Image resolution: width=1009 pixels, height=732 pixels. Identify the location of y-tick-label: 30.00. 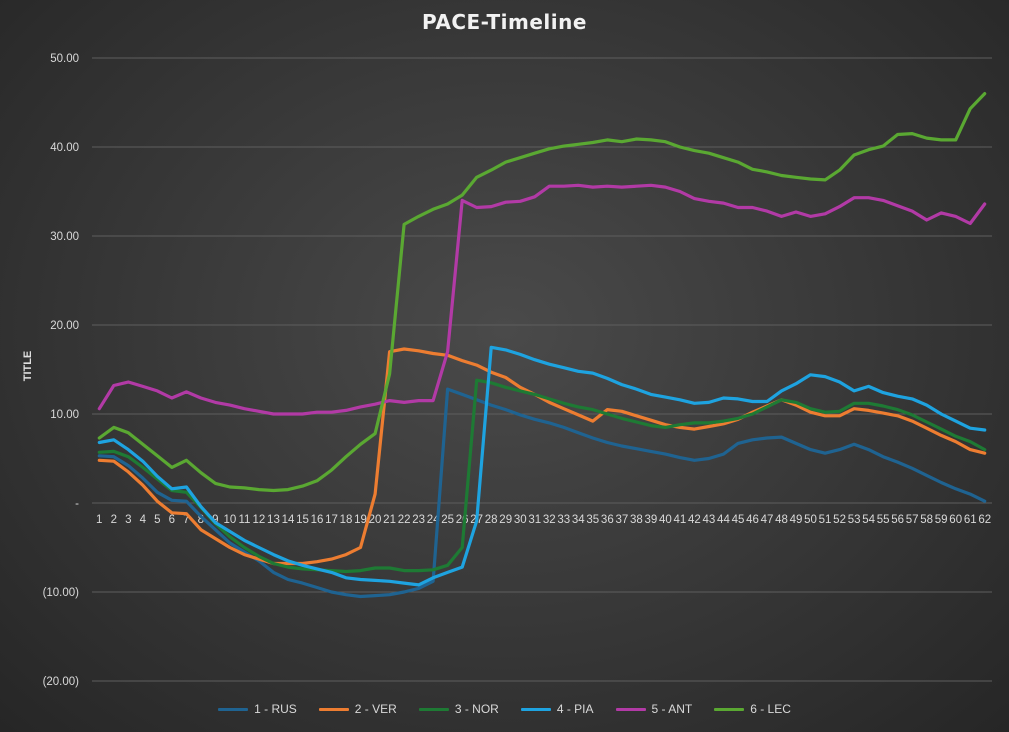
(64, 237).